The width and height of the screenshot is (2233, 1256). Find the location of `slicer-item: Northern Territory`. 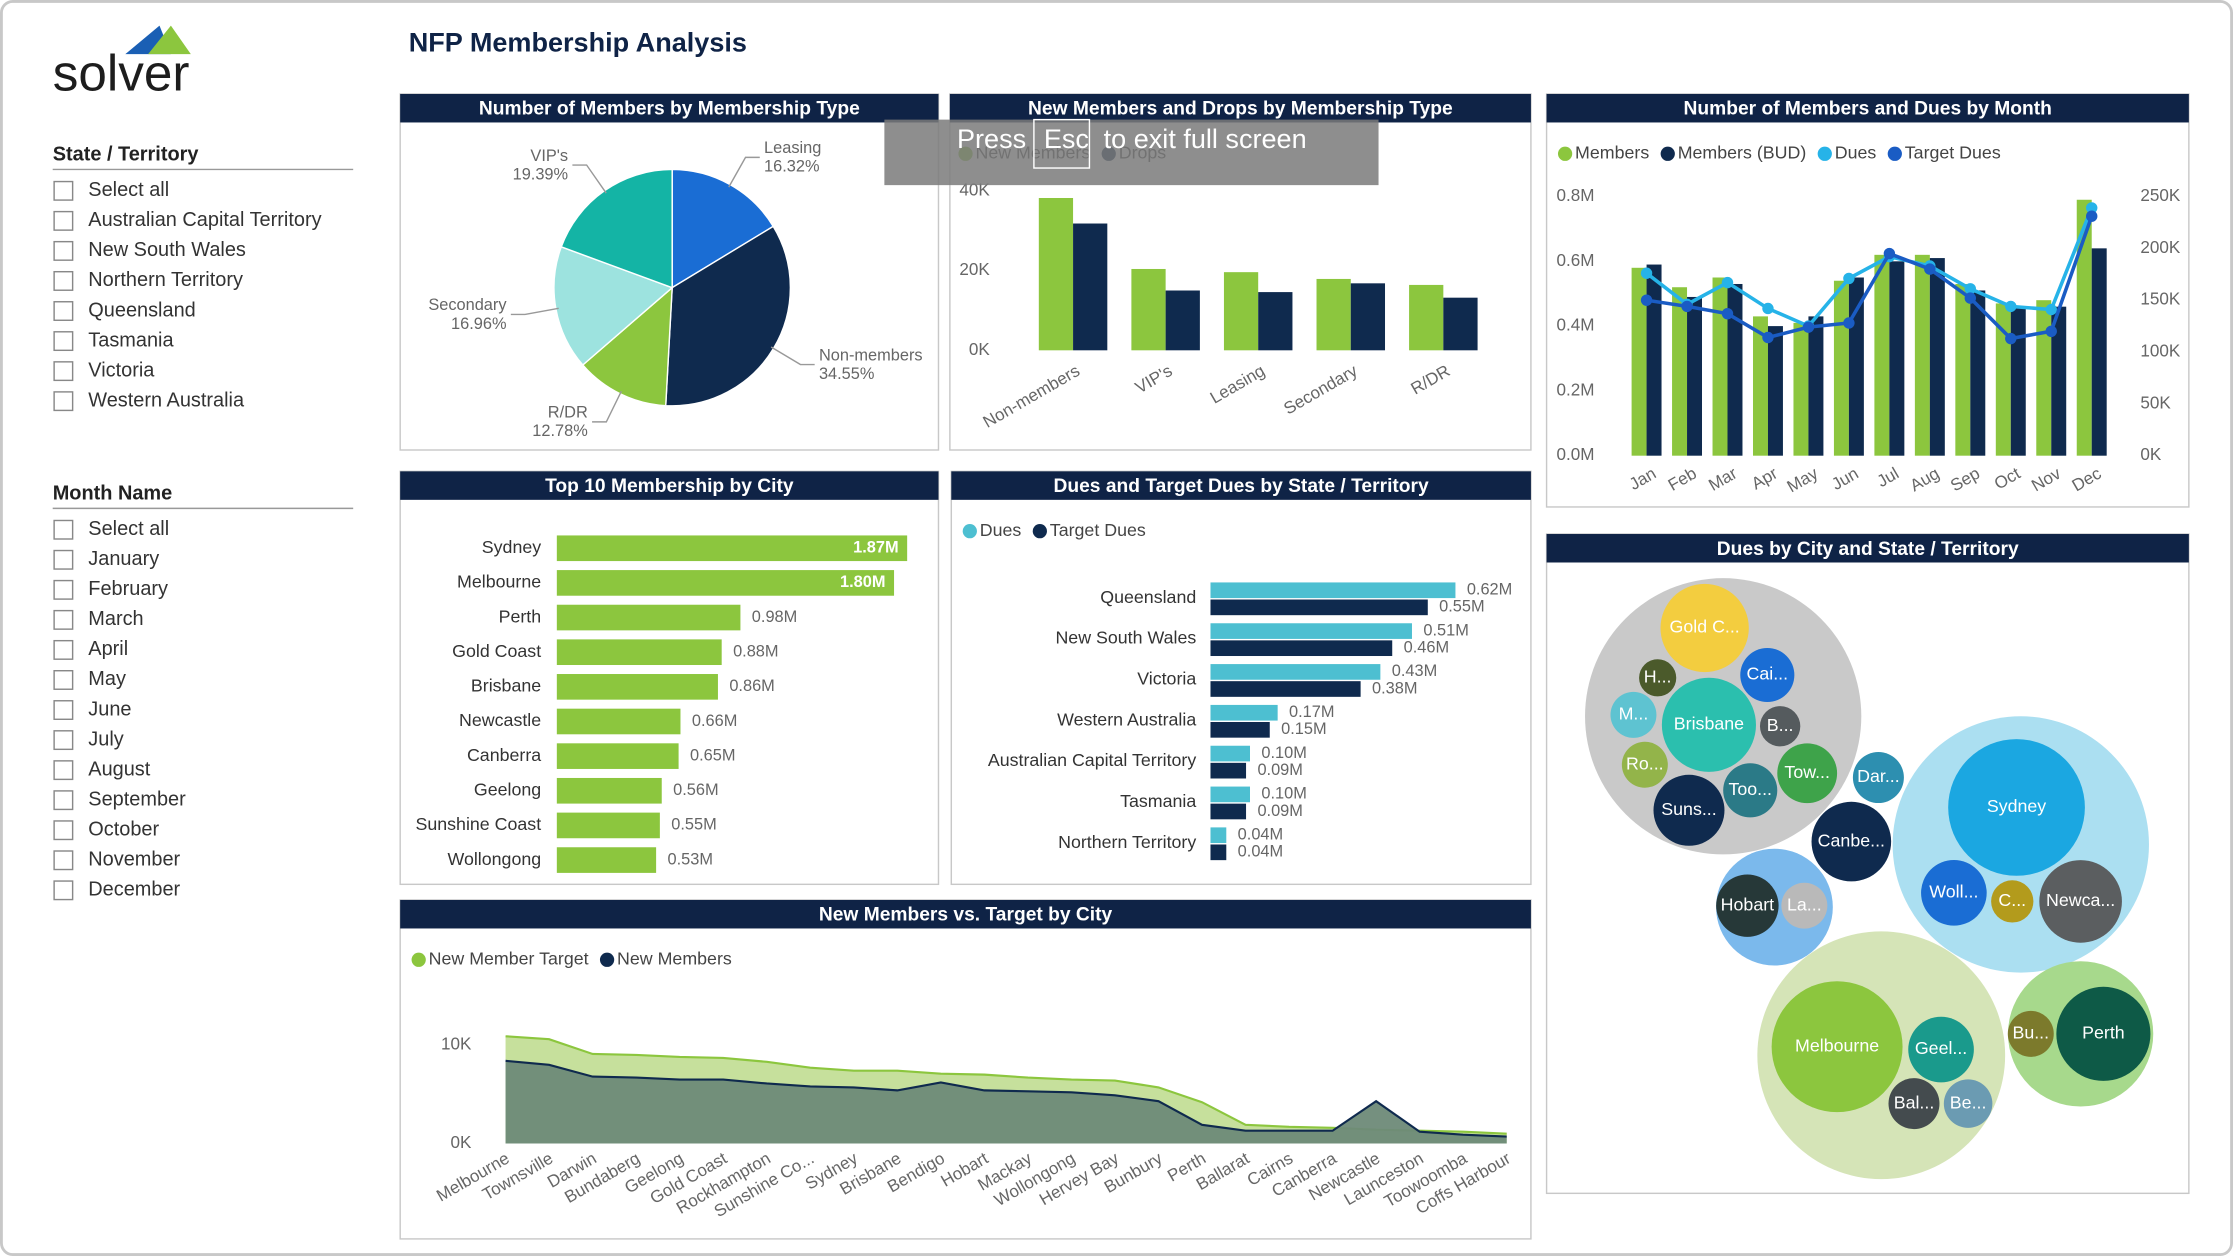

slicer-item: Northern Territory is located at coordinates (165, 280).